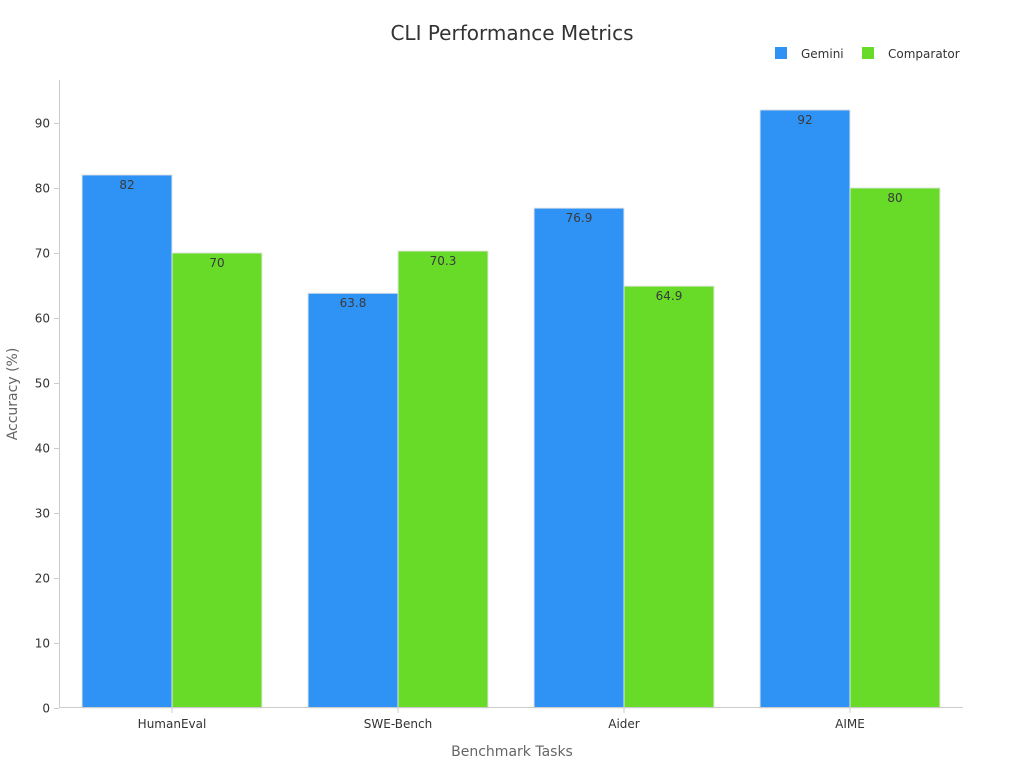  I want to click on data-label-comparator-aime: 80, so click(894, 198).